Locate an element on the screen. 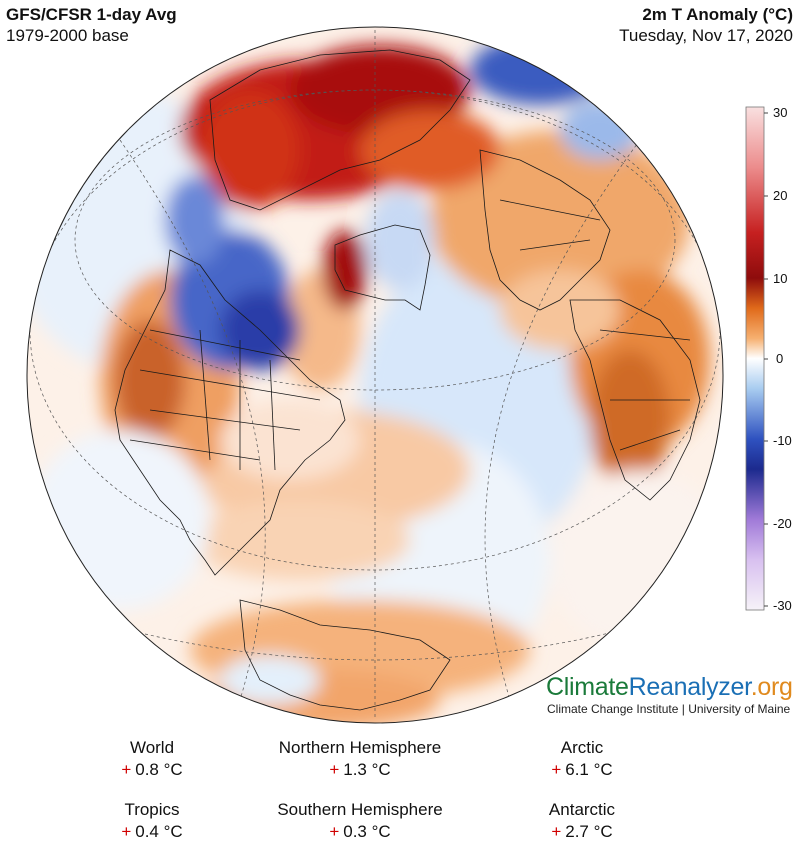 The width and height of the screenshot is (800, 846). brand-org: .org is located at coordinates (771, 687).